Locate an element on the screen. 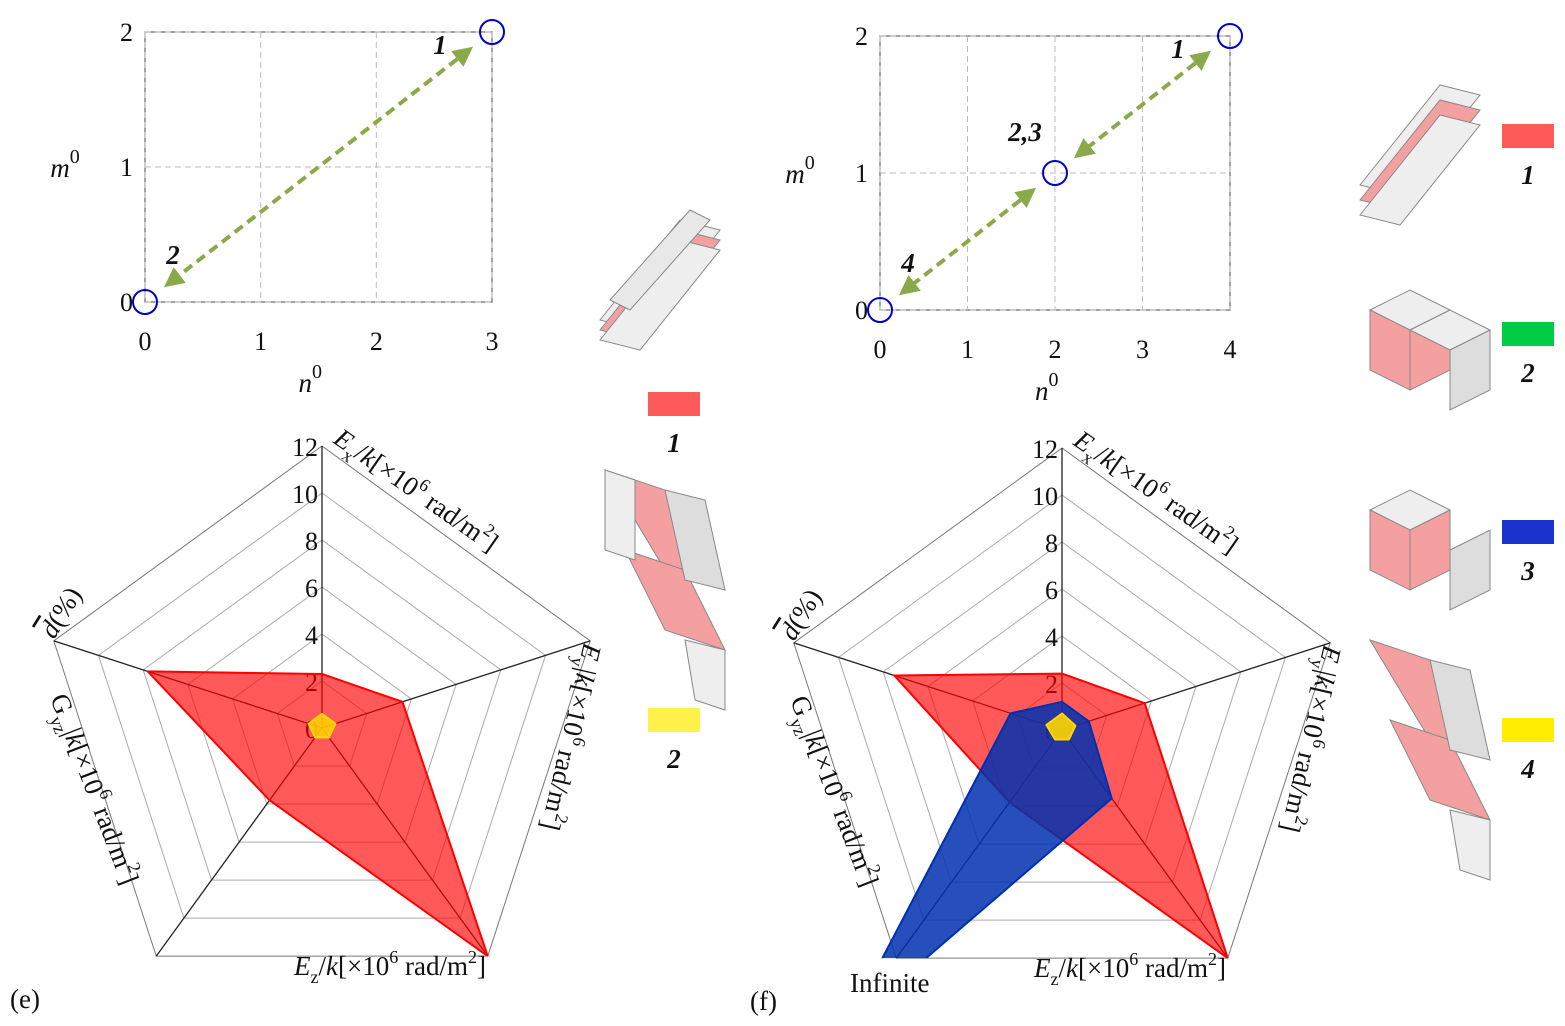 The width and height of the screenshot is (1565, 1026). point-label: 2,3 is located at coordinates (1024, 132).